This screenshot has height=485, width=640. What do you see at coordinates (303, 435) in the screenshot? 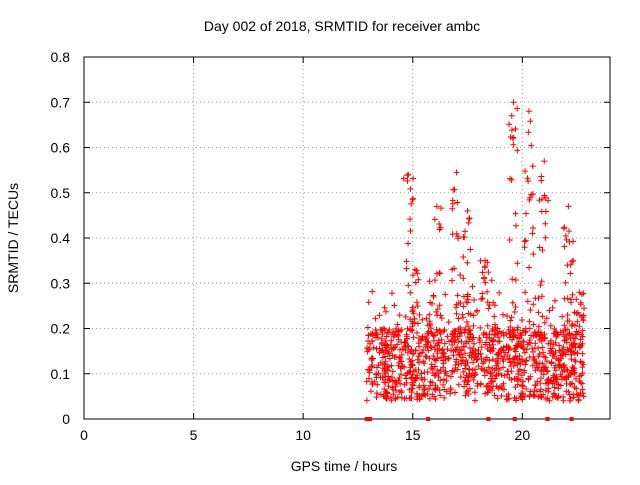
I see `x-tick-label: 10` at bounding box center [303, 435].